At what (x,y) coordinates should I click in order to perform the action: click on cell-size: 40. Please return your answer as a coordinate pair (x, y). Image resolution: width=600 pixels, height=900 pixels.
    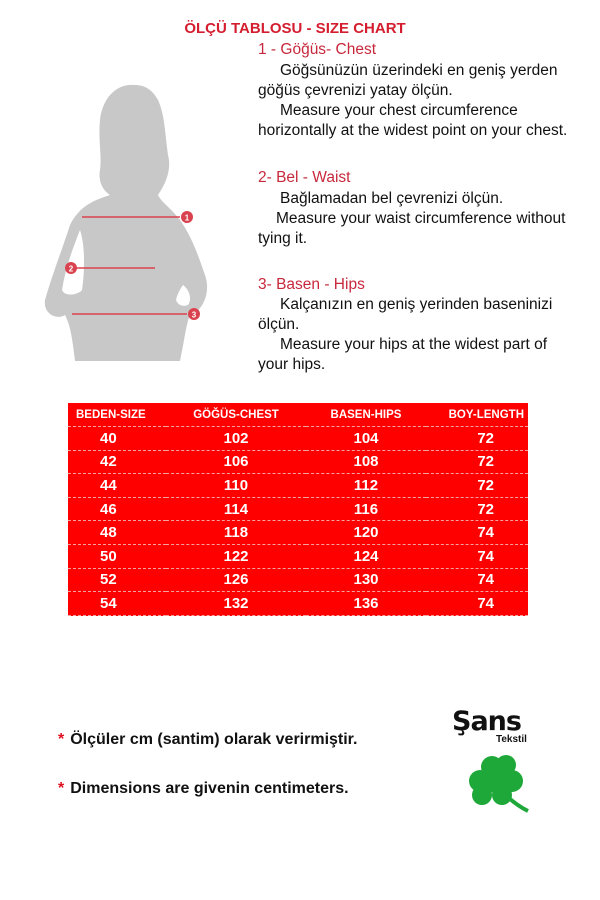
    Looking at the image, I should click on (117, 438).